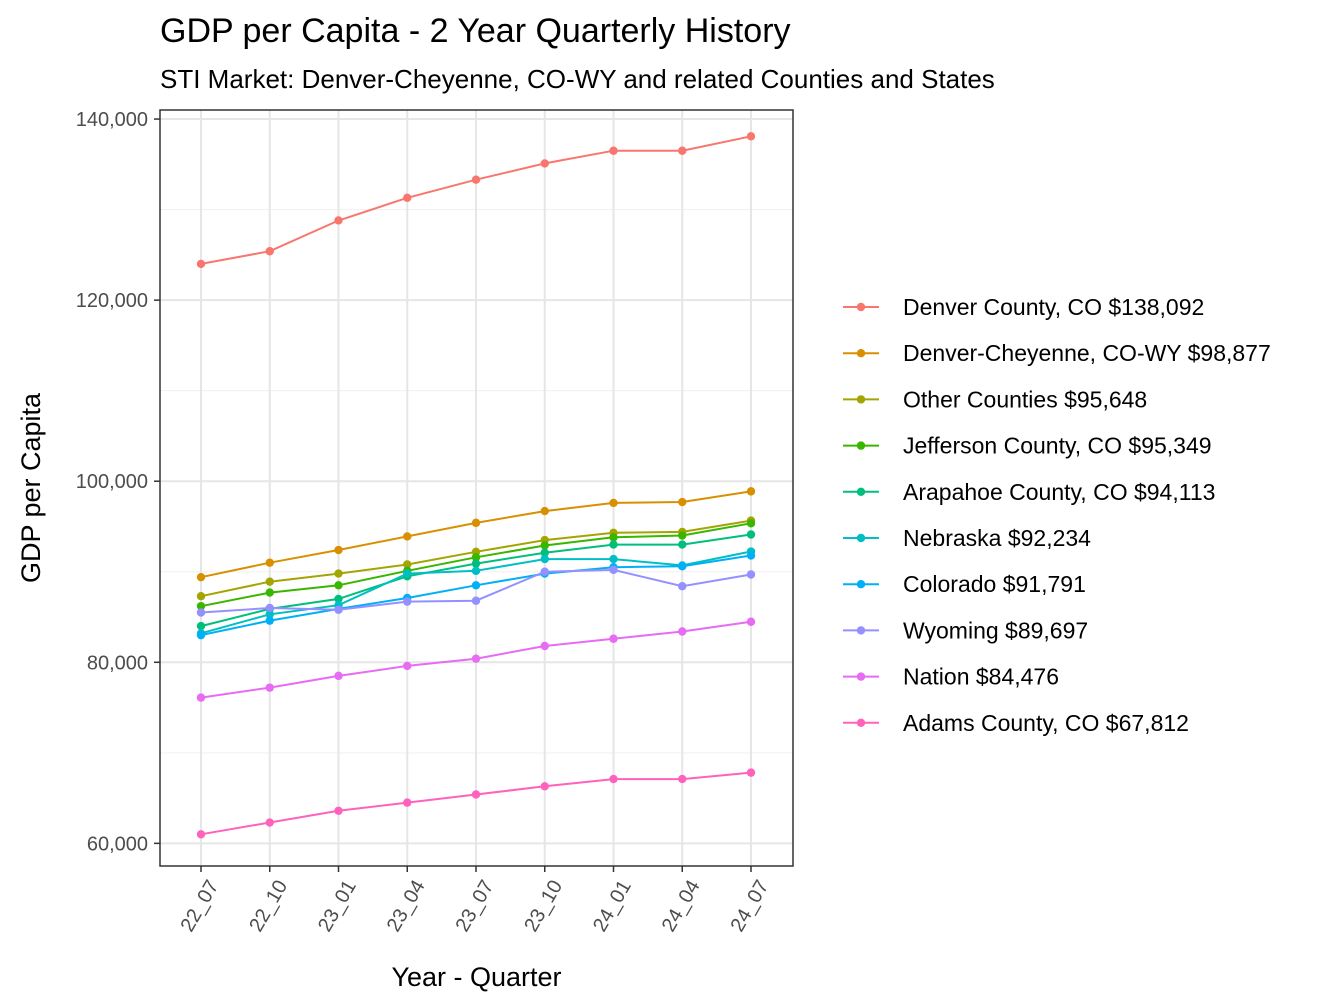  Describe the element at coordinates (994, 584) in the screenshot. I see `legend-label: Colorado $91,791` at that location.